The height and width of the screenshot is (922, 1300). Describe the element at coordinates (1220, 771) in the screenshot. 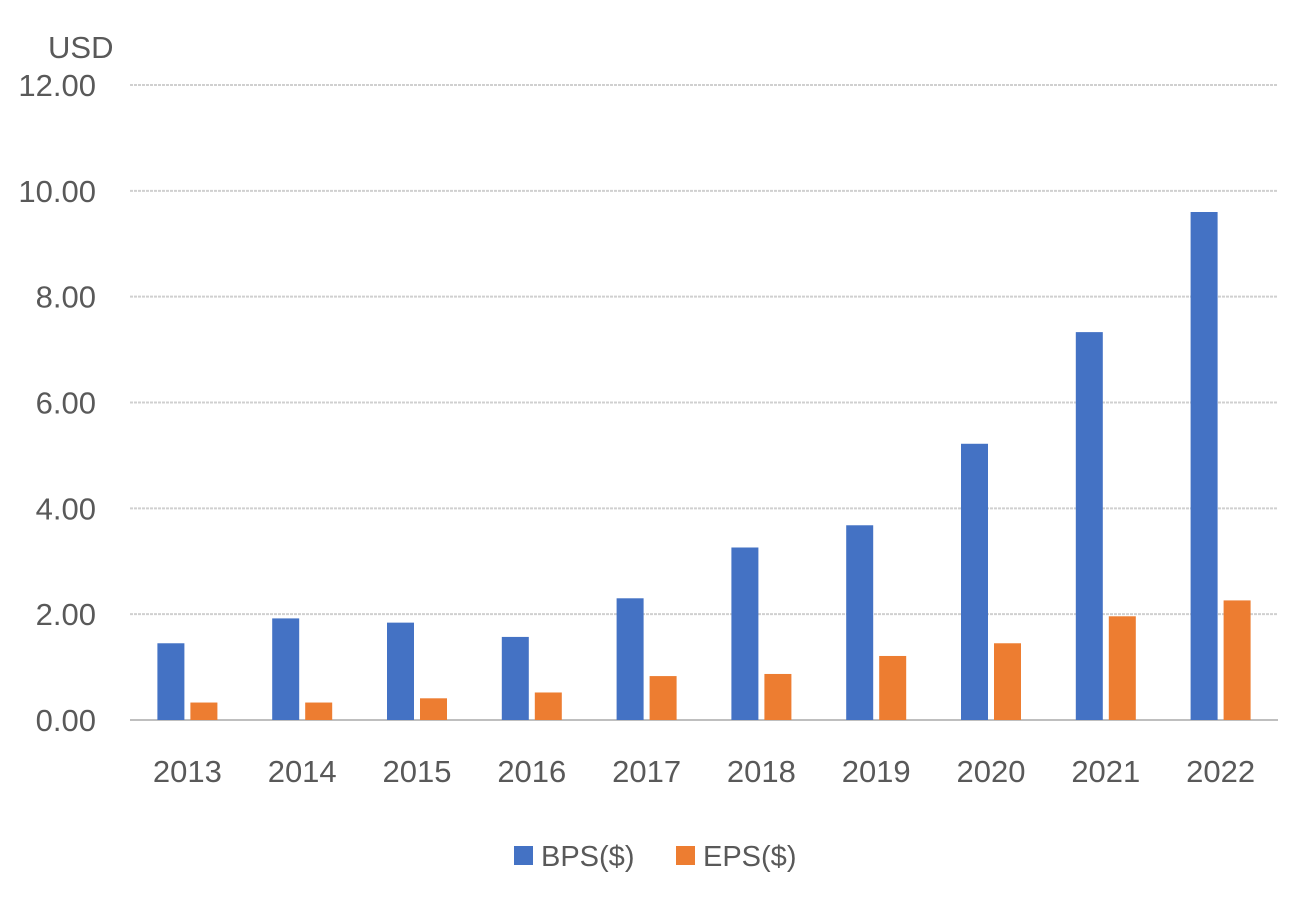

I see `x-tick-label: 2022` at that location.